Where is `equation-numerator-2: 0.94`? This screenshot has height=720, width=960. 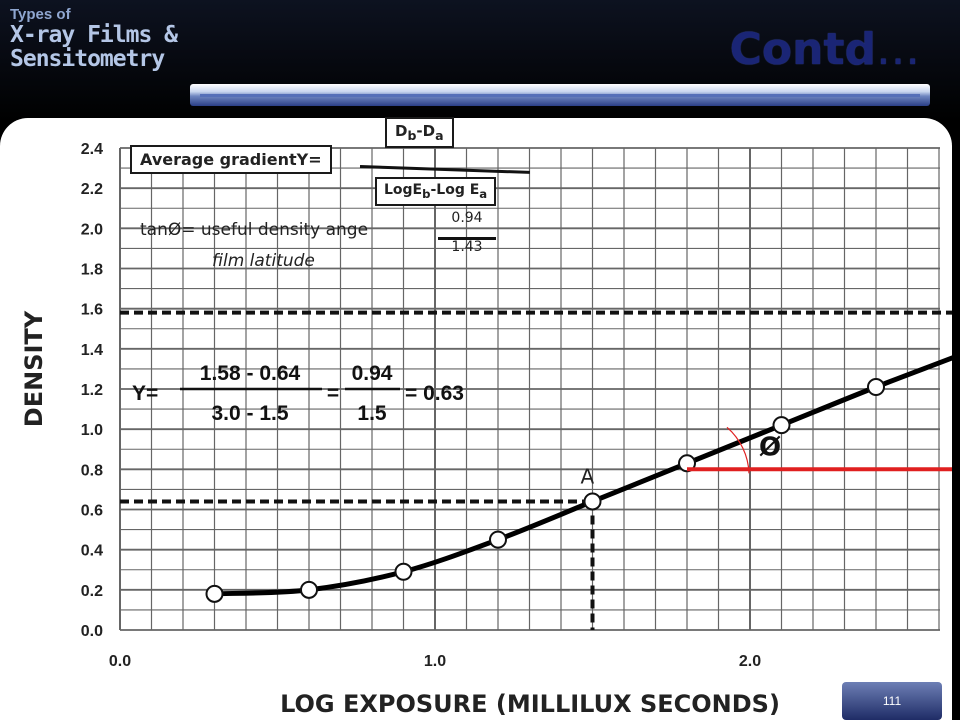
equation-numerator-2: 0.94 is located at coordinates (372, 373).